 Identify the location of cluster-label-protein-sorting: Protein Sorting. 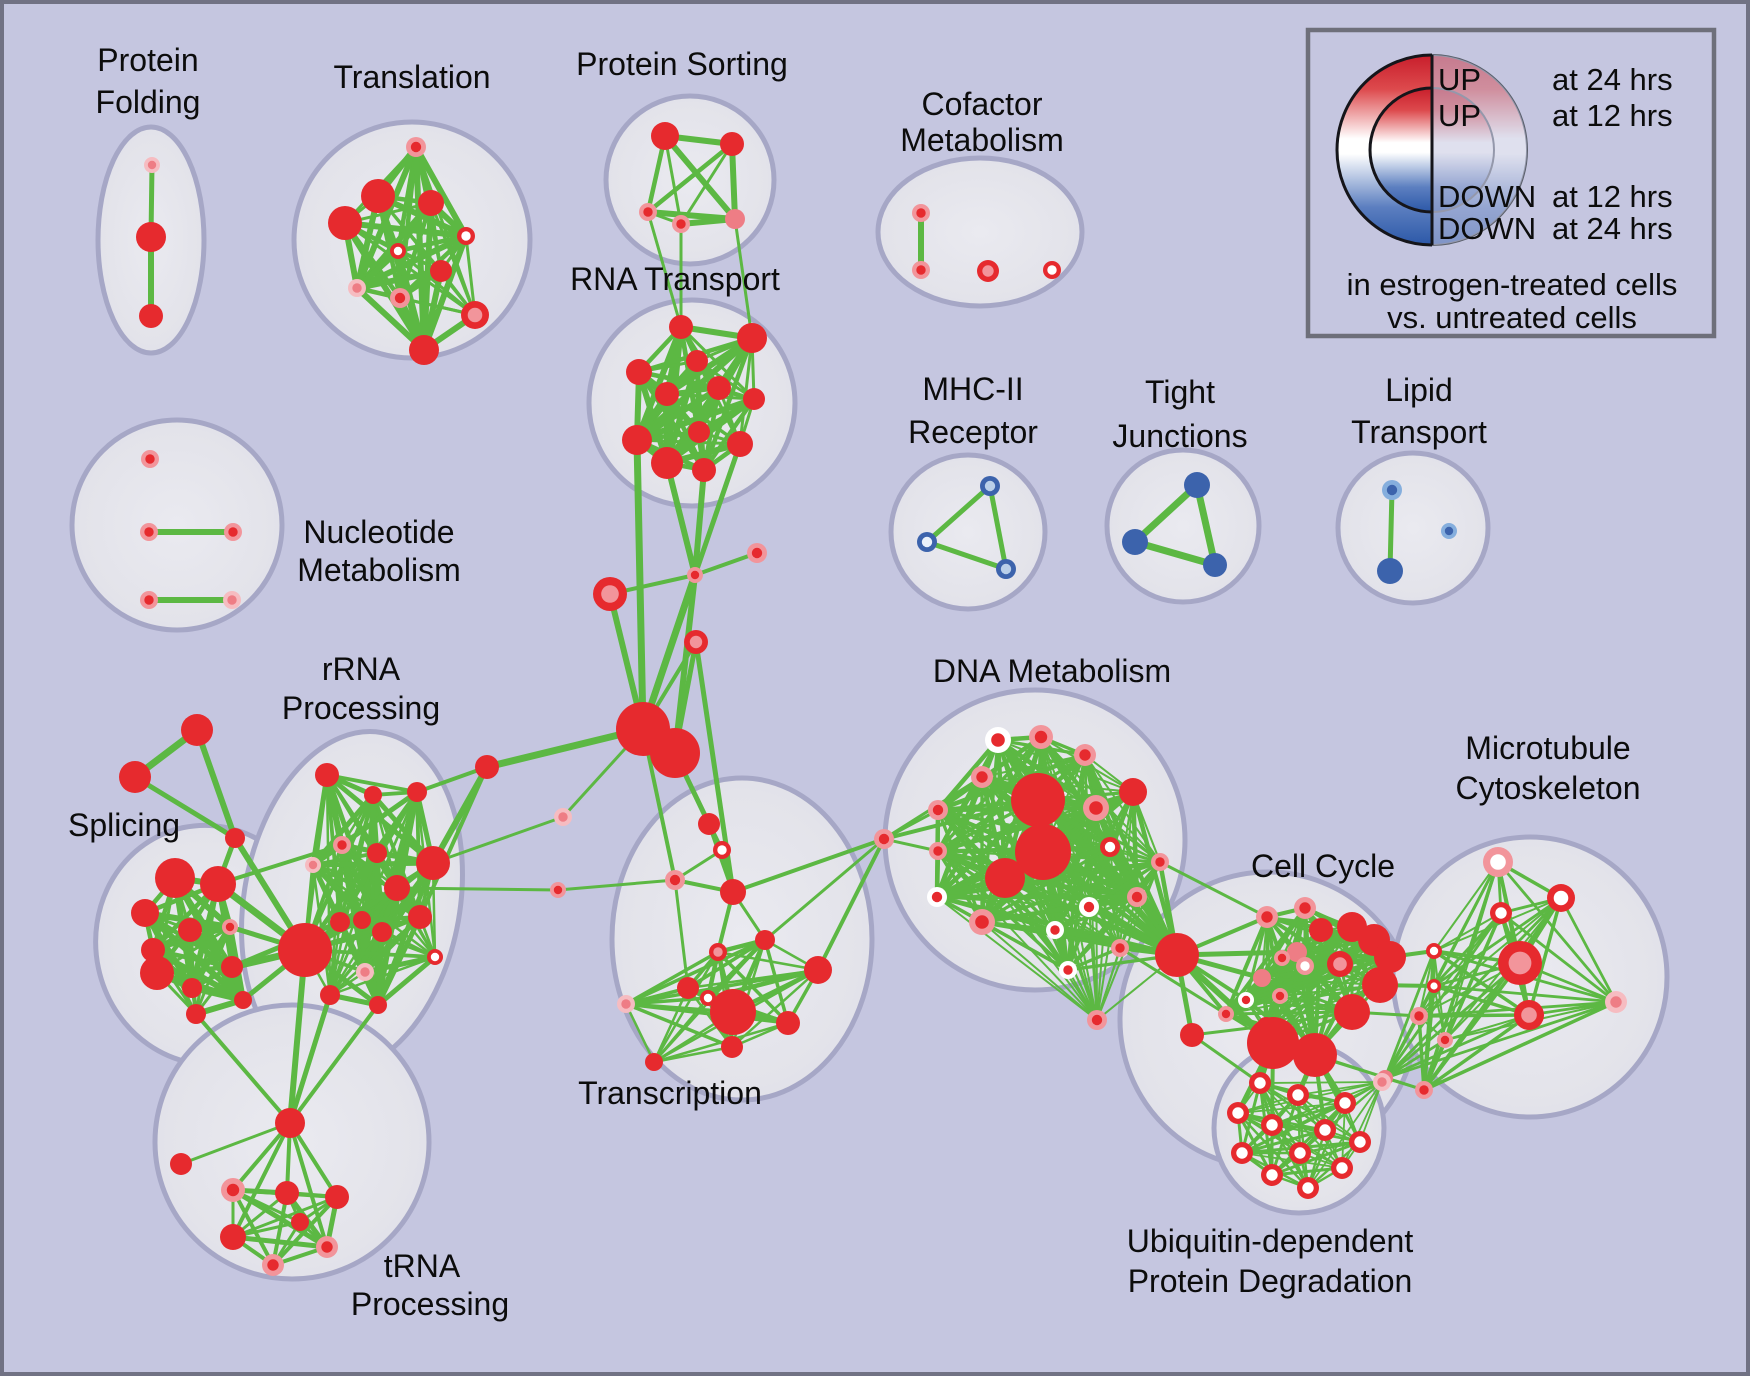
(682, 64).